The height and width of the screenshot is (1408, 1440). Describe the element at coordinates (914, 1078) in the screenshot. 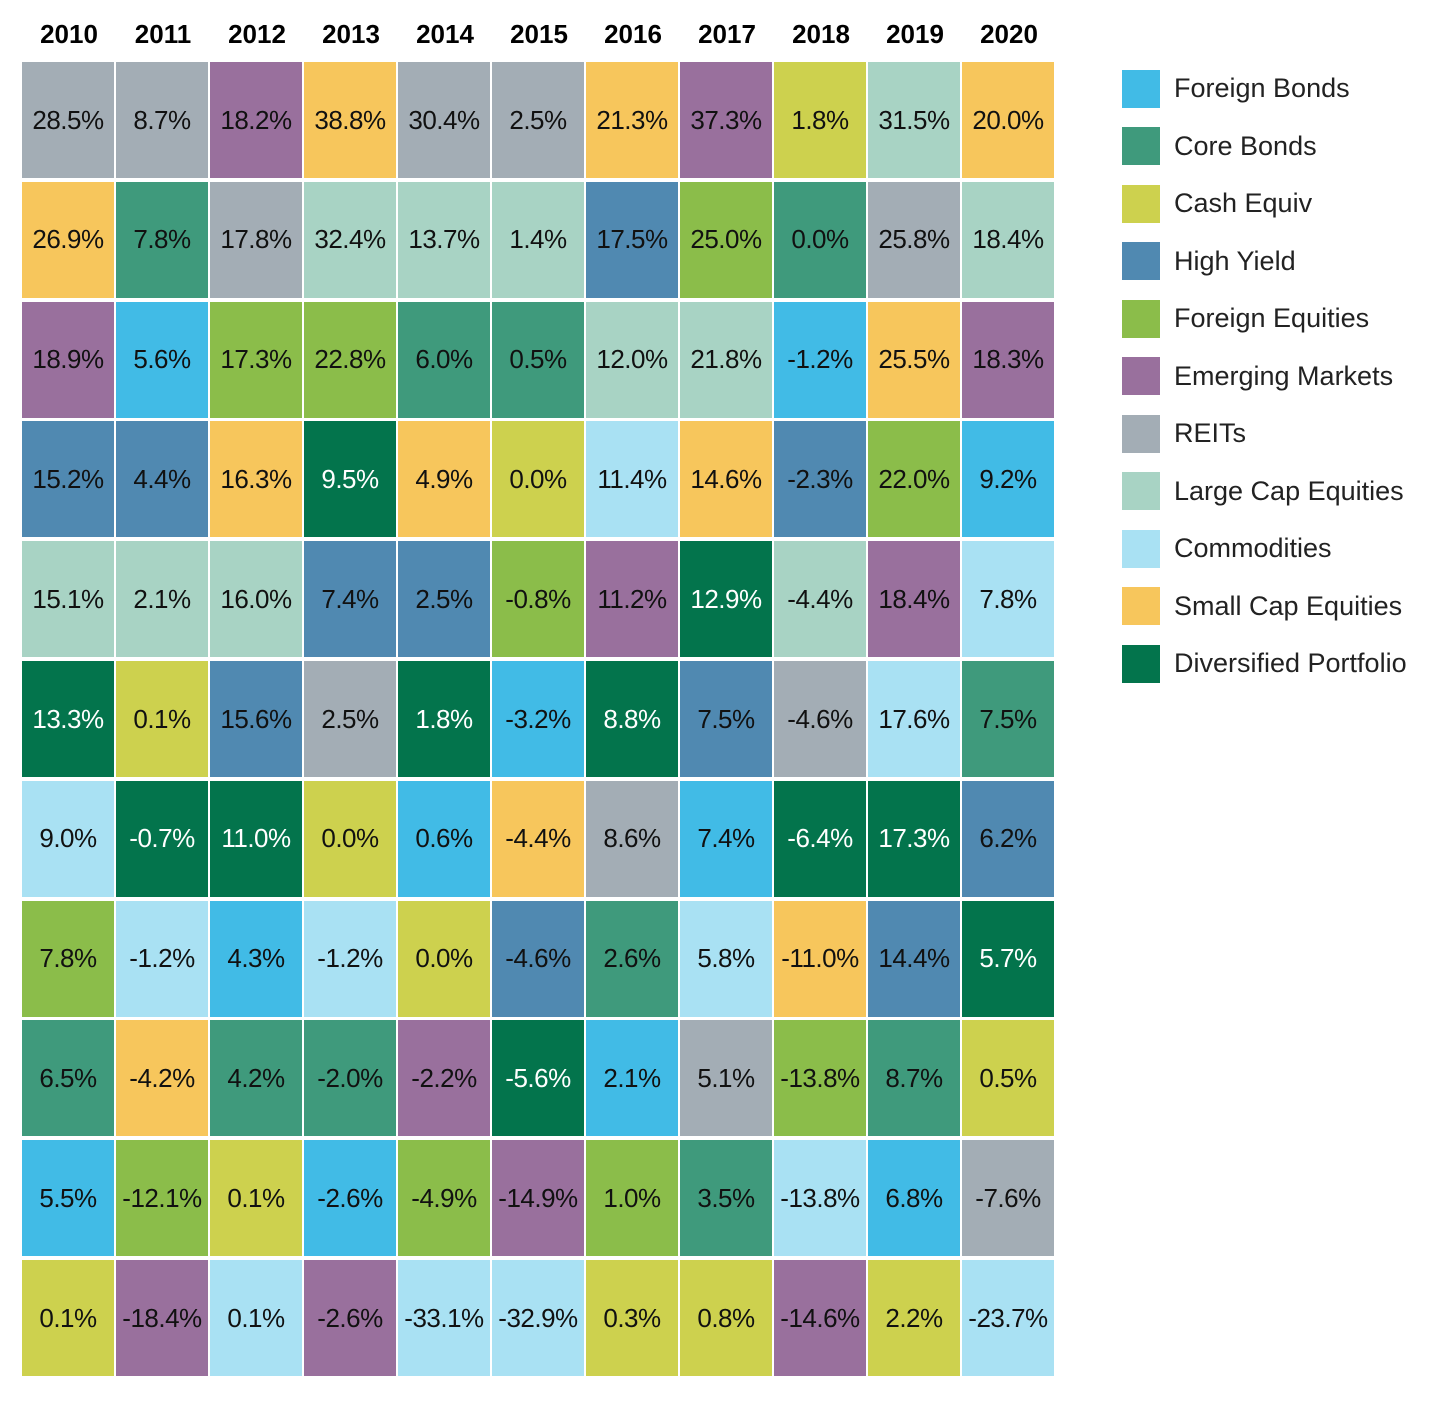

I see `return-cell: 8.7%` at that location.